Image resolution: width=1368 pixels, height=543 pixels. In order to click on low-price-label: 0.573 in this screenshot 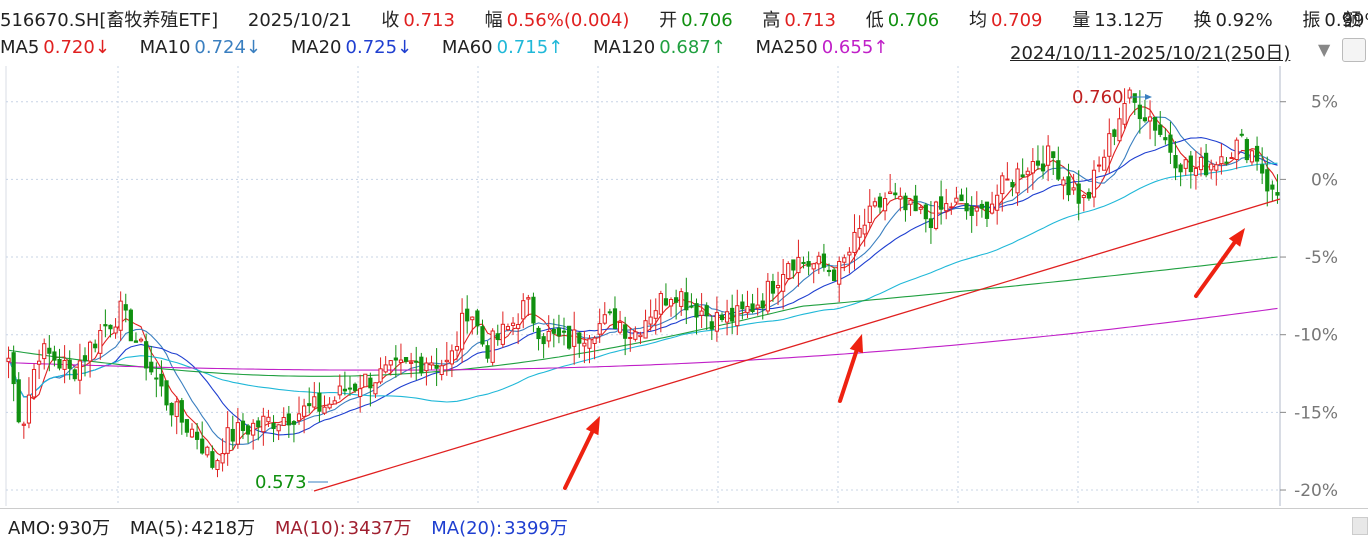, I will do `click(281, 482)`.